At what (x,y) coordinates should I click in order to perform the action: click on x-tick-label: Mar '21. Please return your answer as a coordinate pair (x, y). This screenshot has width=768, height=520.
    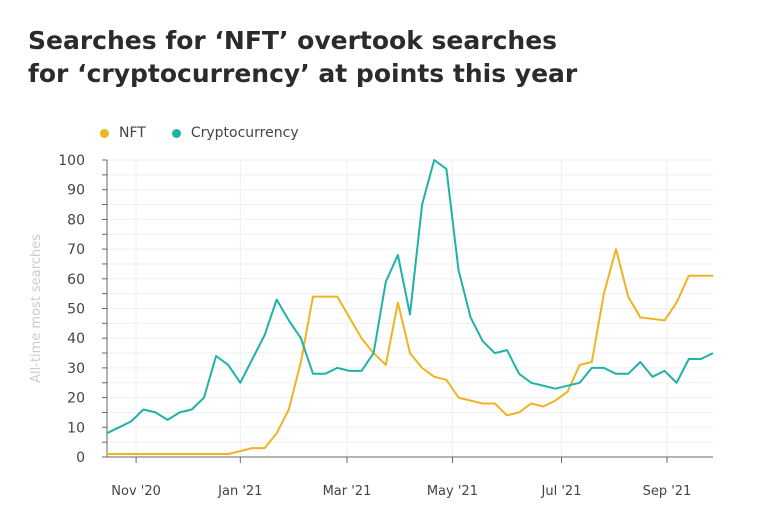
    Looking at the image, I should click on (347, 491).